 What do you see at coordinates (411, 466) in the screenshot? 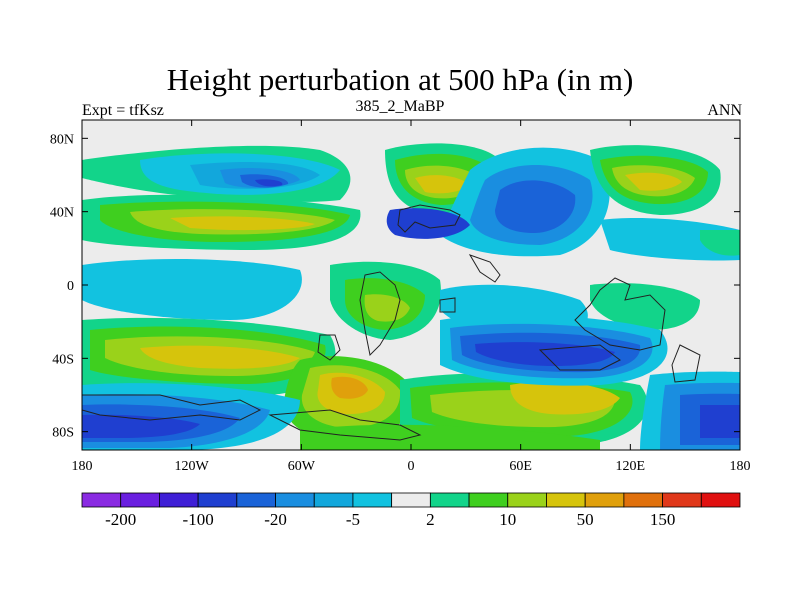
I see `x-tick-label: 0` at bounding box center [411, 466].